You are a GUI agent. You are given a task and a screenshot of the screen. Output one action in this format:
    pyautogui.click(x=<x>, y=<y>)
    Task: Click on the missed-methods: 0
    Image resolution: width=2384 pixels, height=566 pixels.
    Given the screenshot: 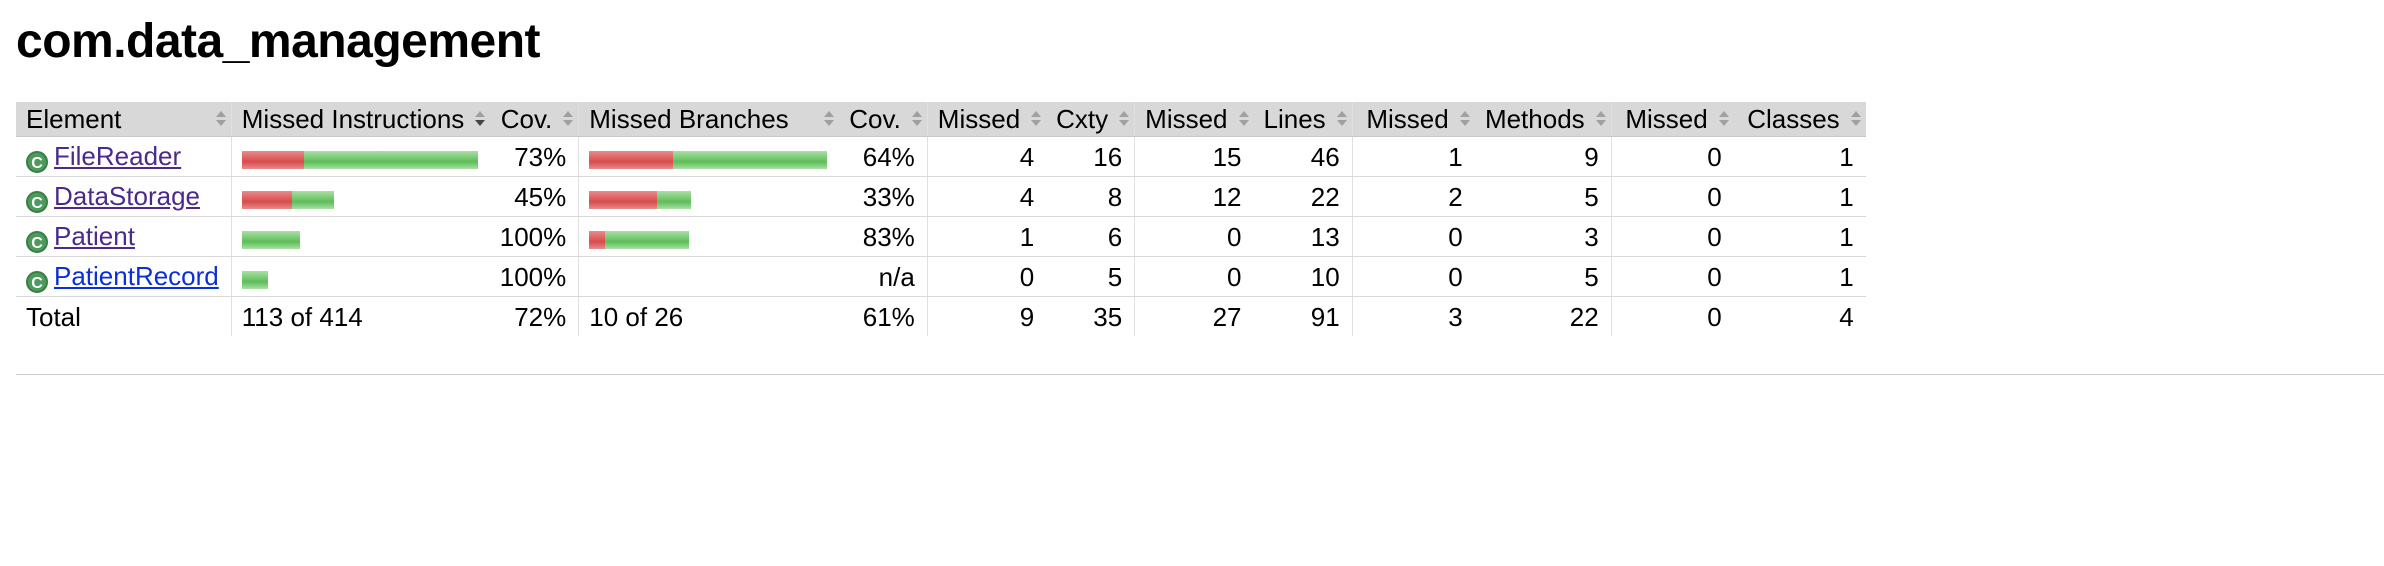 What is the action you would take?
    pyautogui.click(x=1413, y=276)
    